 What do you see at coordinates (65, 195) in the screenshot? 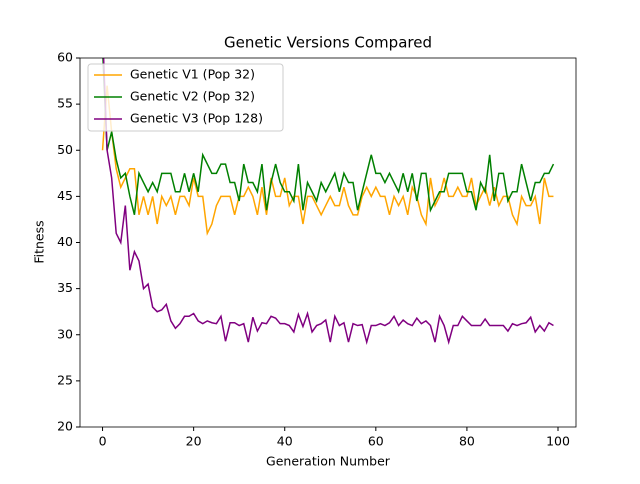
I see `y-tick-label: 45` at bounding box center [65, 195].